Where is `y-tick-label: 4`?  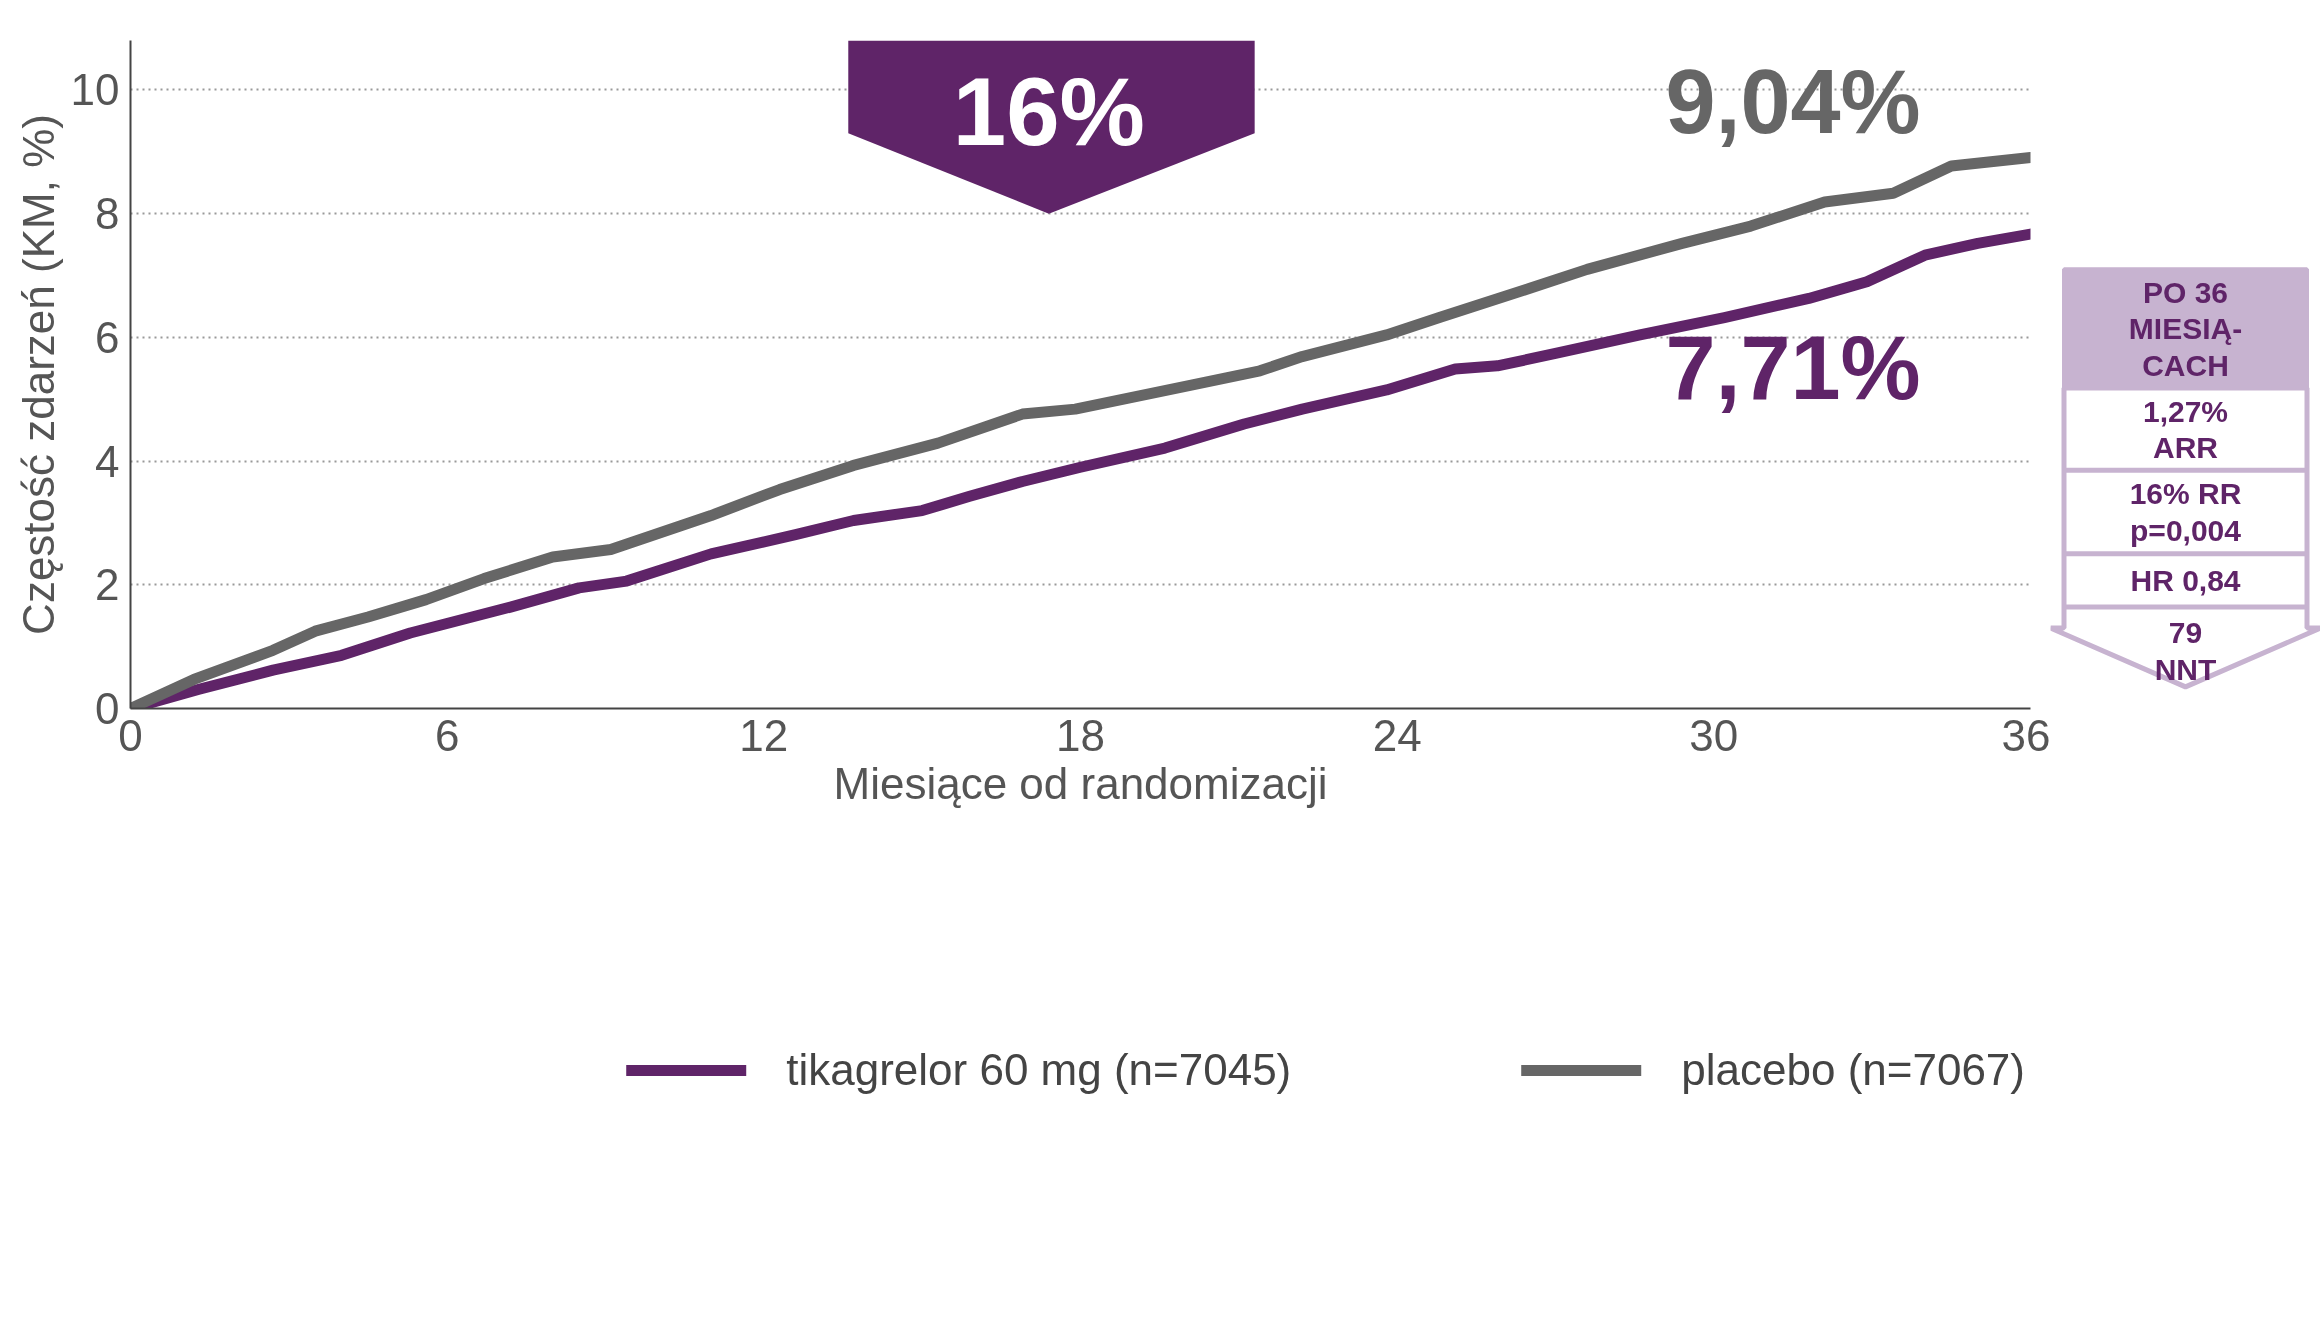
y-tick-label: 4 is located at coordinates (107, 461).